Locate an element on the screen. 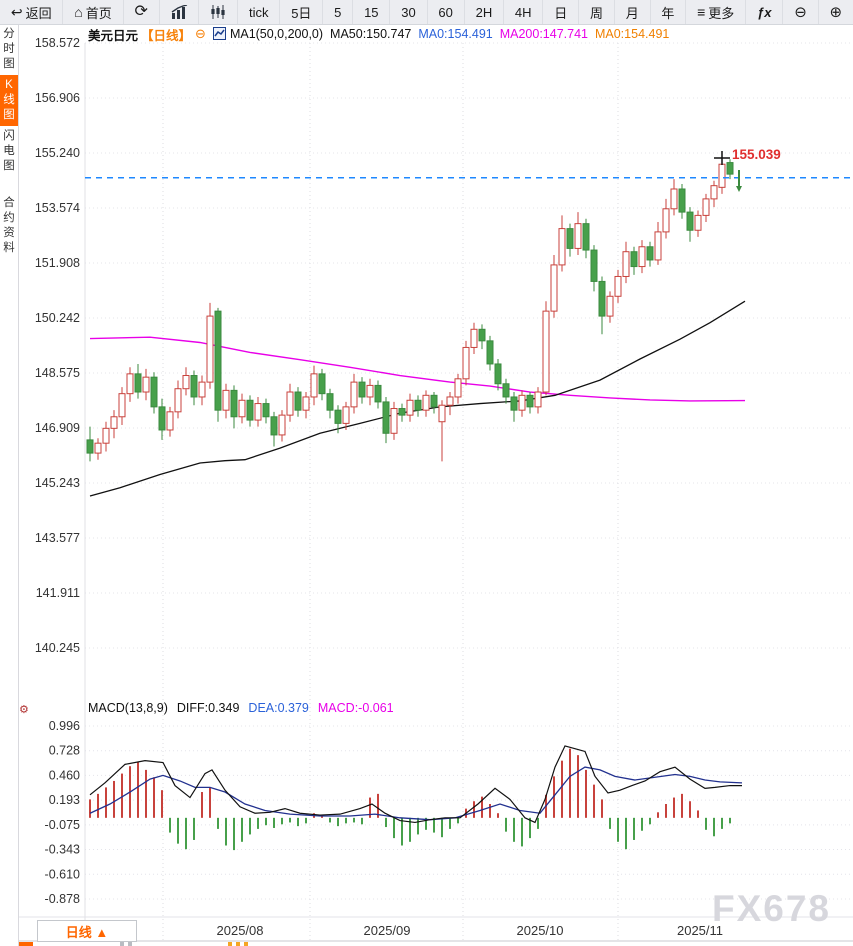  period-5day-button: 5日 is located at coordinates (302, 12).